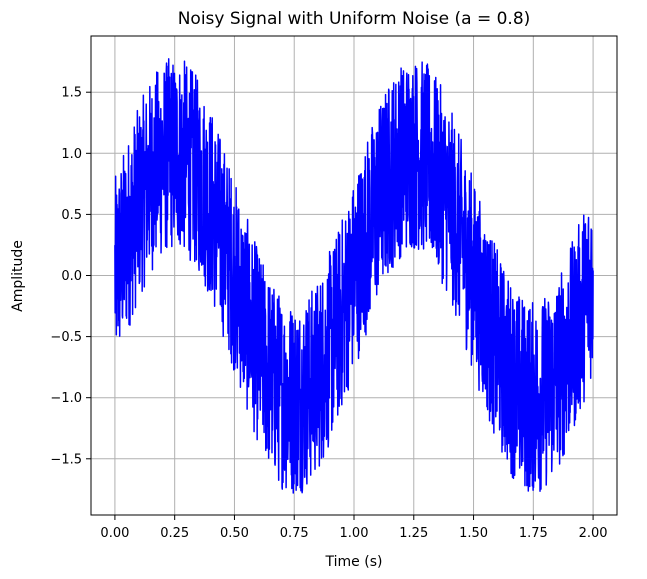 The width and height of the screenshot is (647, 579). I want to click on y-tick-label: −0.5, so click(66, 337).